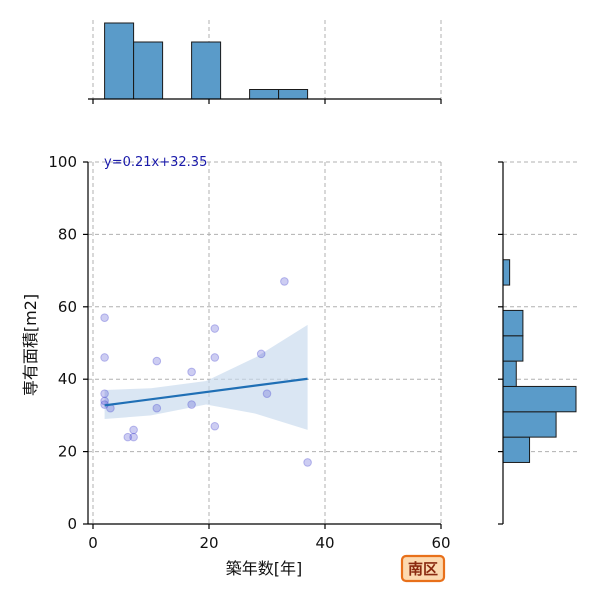 Image resolution: width=600 pixels, height=600 pixels. What do you see at coordinates (67, 234) in the screenshot?
I see `y-tick-label: 80` at bounding box center [67, 234].